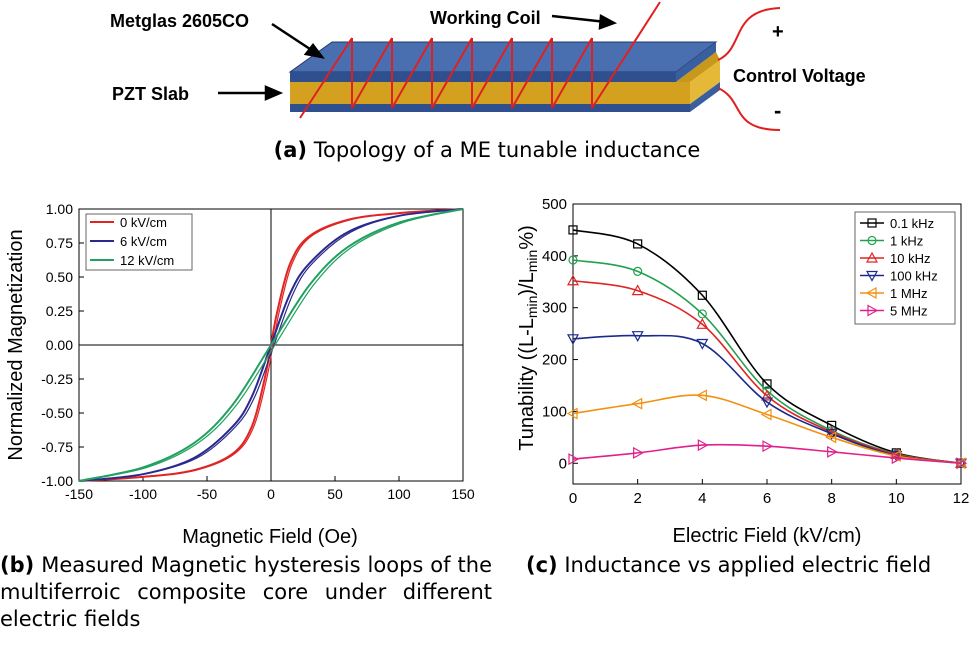  What do you see at coordinates (554, 204) in the screenshot?
I see `chart-c-ytick-label: 500` at bounding box center [554, 204].